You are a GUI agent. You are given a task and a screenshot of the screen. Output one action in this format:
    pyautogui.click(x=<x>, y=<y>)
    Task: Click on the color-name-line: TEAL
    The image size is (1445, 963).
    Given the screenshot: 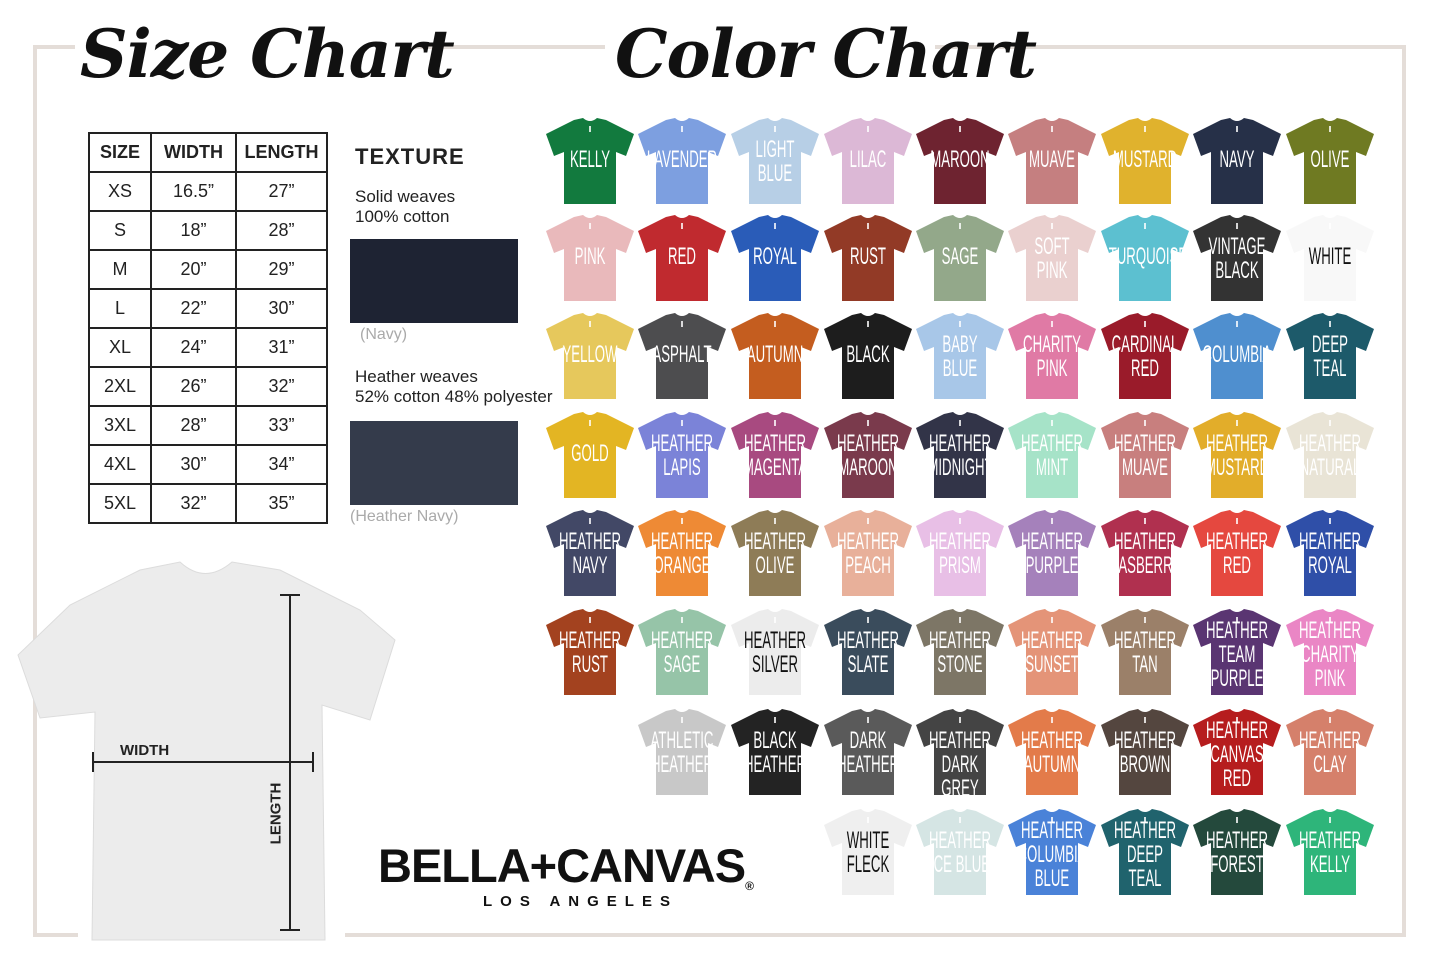 What is the action you would take?
    pyautogui.click(x=1145, y=878)
    